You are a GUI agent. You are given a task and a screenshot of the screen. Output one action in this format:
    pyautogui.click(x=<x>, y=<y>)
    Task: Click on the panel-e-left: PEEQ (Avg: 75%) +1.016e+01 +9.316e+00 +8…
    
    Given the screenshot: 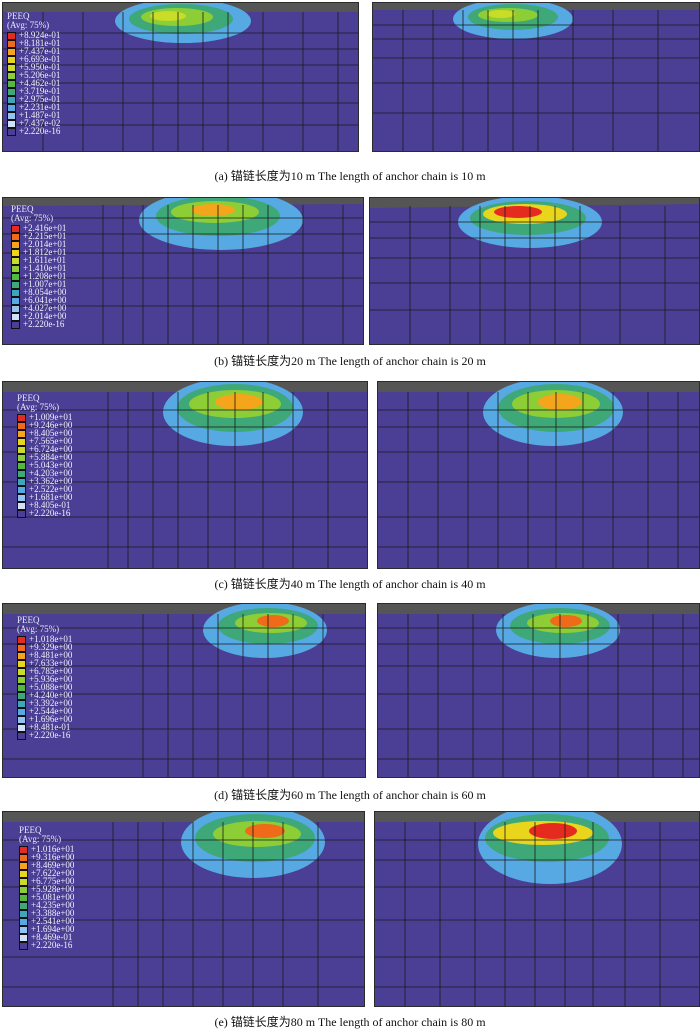 What is the action you would take?
    pyautogui.click(x=183, y=909)
    